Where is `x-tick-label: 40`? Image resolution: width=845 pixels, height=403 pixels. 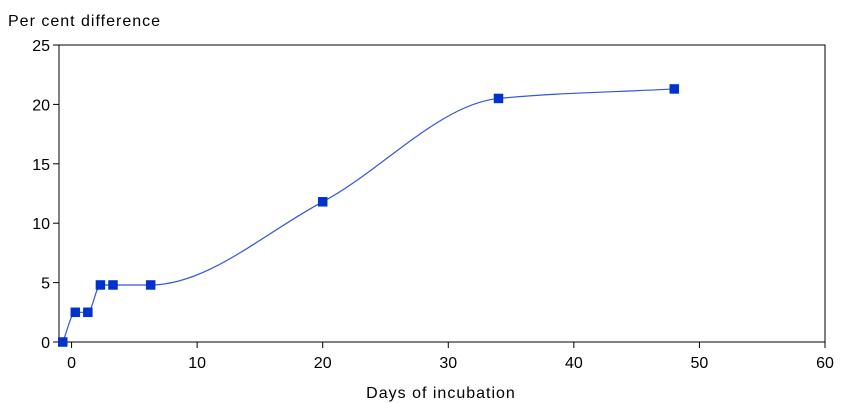 x-tick-label: 40 is located at coordinates (574, 363).